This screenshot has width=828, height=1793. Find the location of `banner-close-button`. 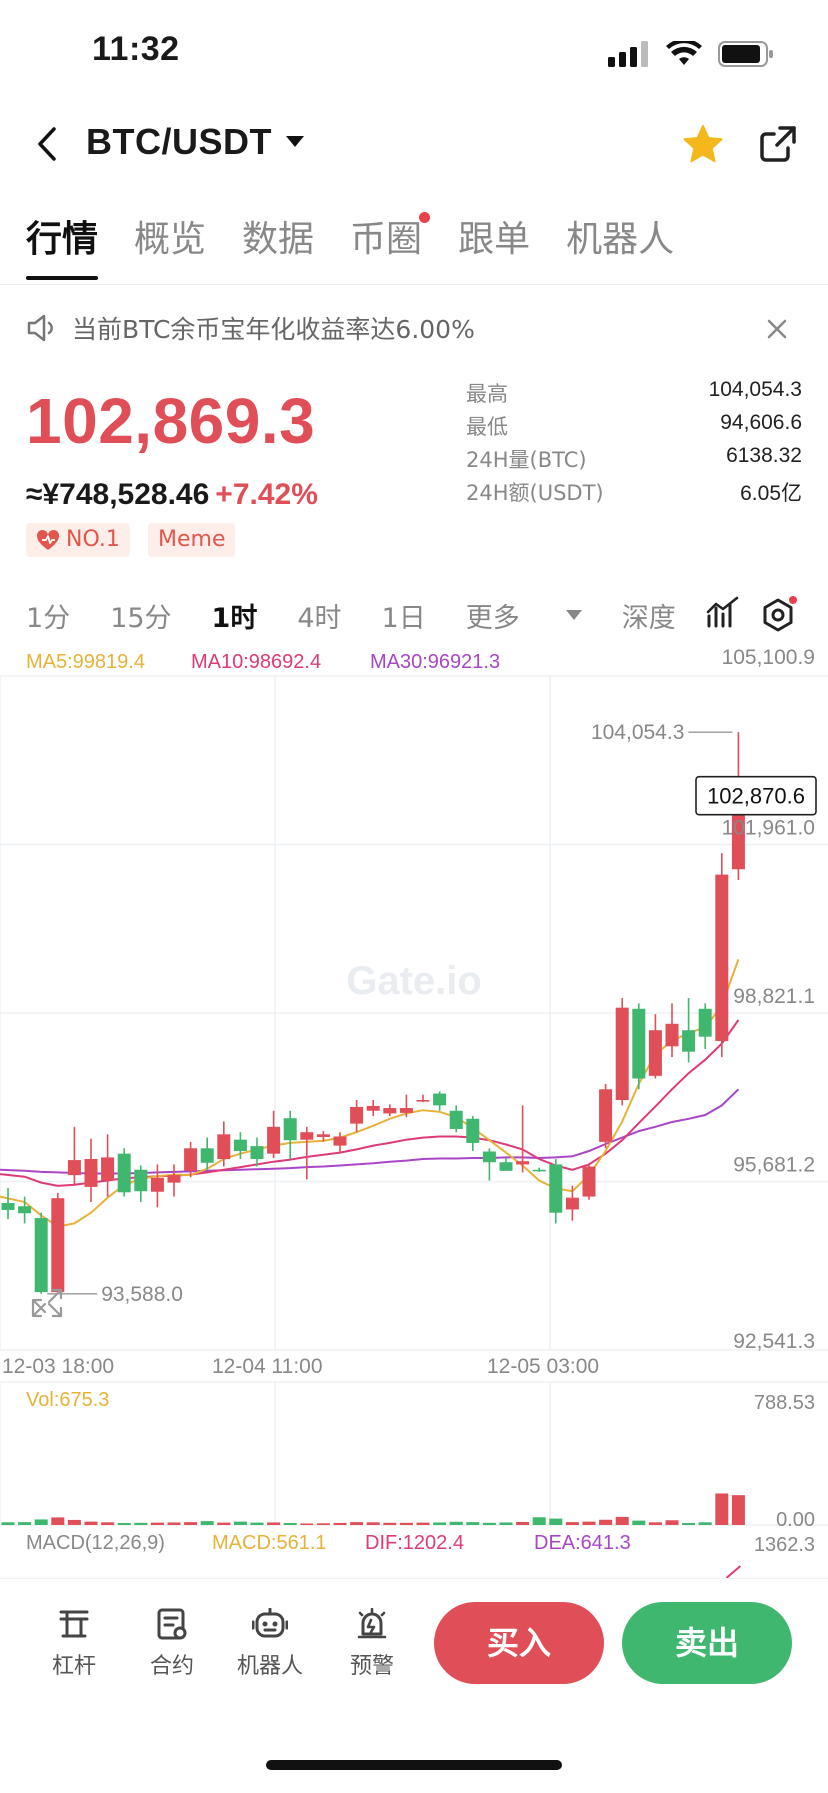

banner-close-button is located at coordinates (777, 331).